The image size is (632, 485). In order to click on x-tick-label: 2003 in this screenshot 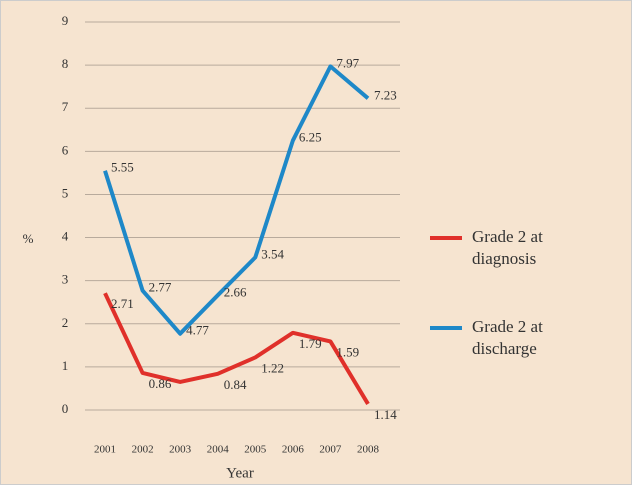, I will do `click(180, 450)`.